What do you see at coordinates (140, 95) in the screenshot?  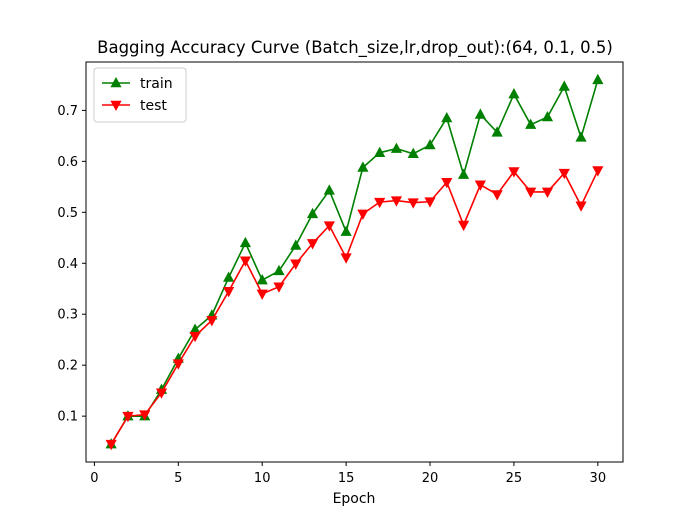 I see `legend: train test` at bounding box center [140, 95].